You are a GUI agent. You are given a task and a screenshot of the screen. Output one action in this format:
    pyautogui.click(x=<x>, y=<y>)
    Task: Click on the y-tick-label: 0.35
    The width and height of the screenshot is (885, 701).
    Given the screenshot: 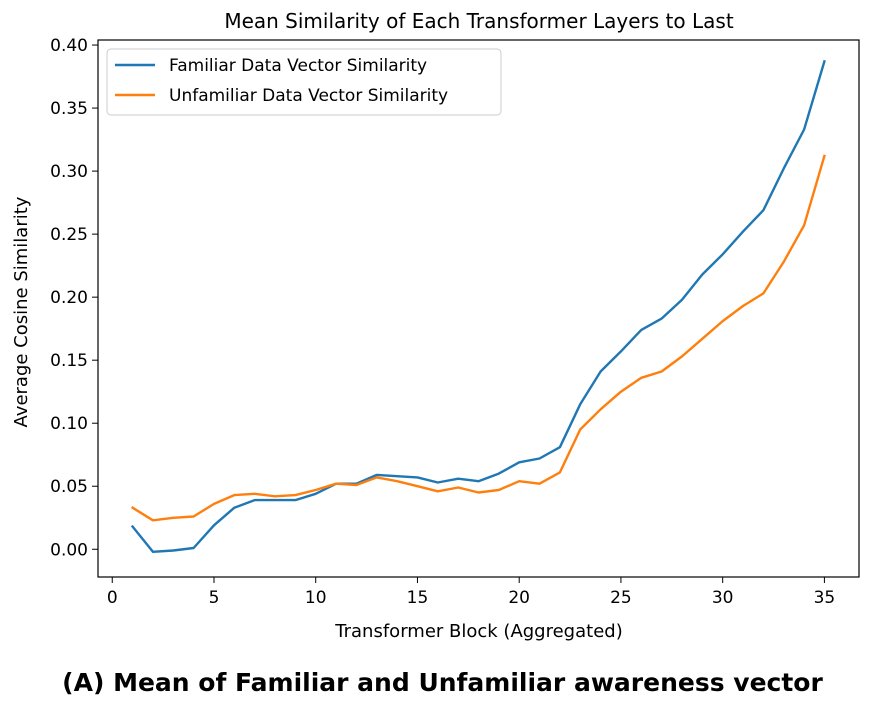 What is the action you would take?
    pyautogui.click(x=69, y=109)
    